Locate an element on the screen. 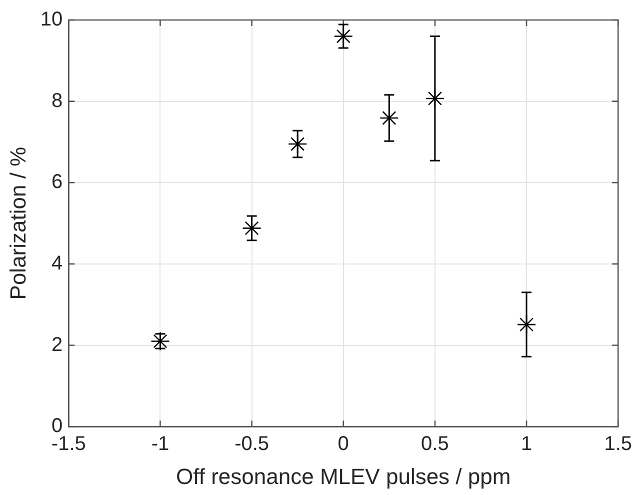 The image size is (638, 495). x-tick-label: 0.5 is located at coordinates (435, 444).